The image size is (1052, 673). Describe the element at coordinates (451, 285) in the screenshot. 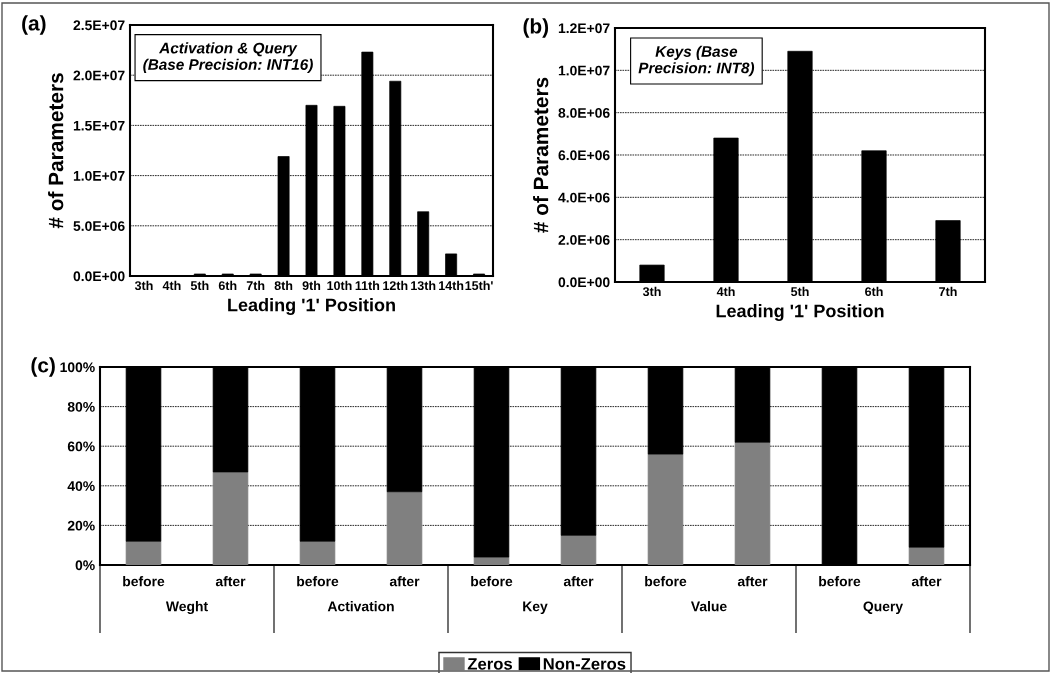

I see `x-tick-label: 14th` at that location.